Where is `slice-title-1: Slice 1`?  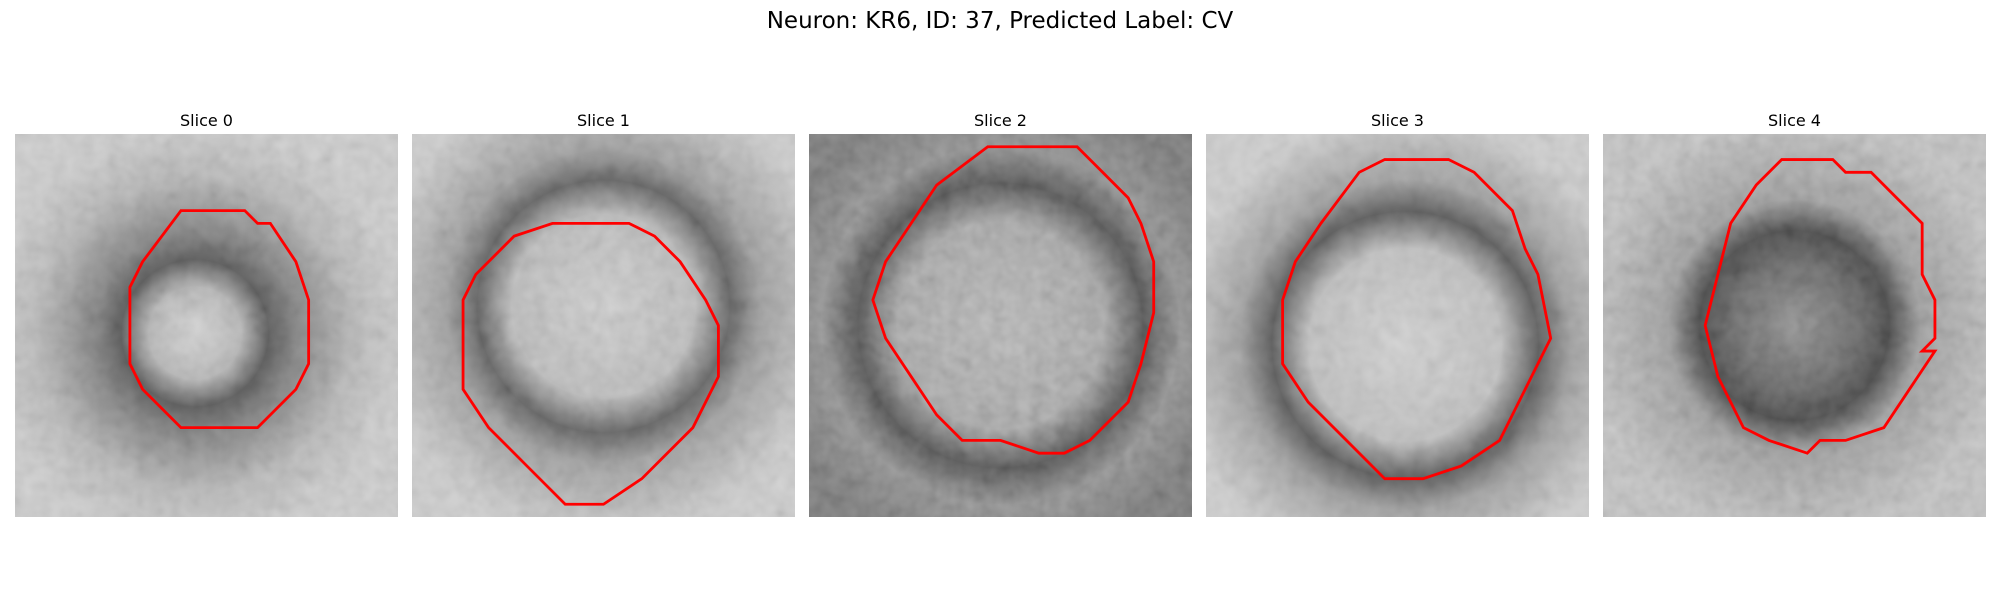 slice-title-1: Slice 1 is located at coordinates (603, 120).